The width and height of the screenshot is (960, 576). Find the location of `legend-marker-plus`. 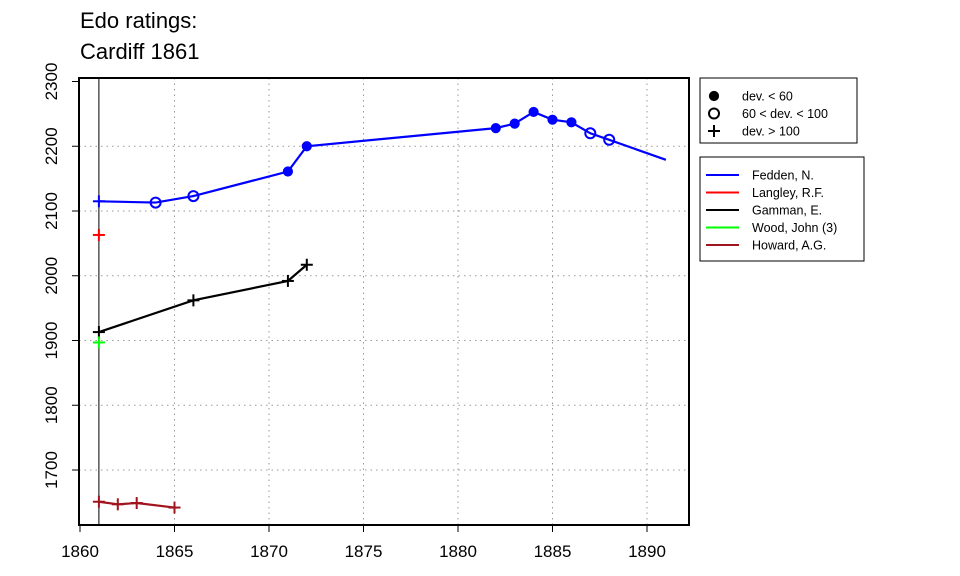

legend-marker-plus is located at coordinates (714, 131).